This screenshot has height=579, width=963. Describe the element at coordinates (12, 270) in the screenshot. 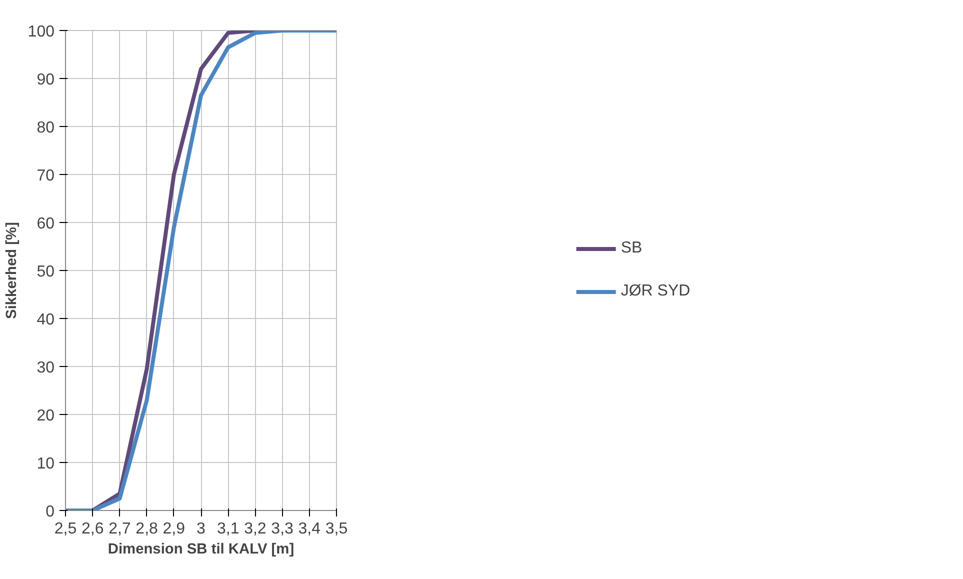

I see `y-axis-title: Sikkerhed [%]` at that location.